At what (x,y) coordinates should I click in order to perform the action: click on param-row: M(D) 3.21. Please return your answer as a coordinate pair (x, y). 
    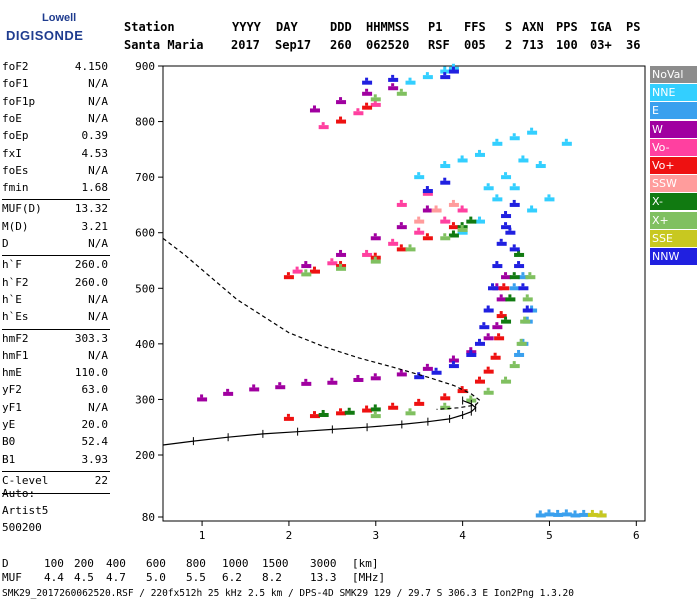
    Looking at the image, I should click on (55, 228).